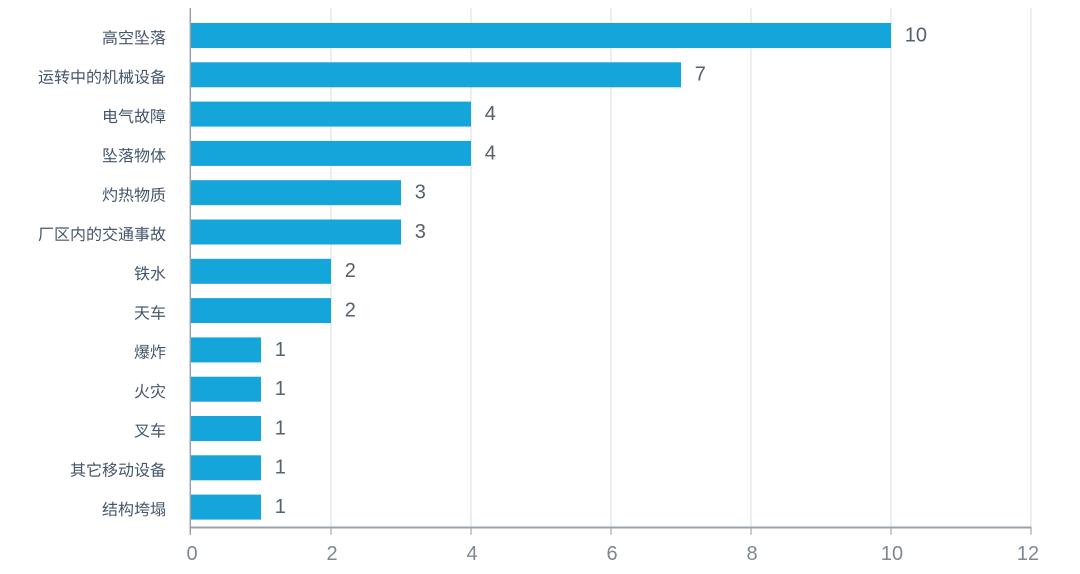 The width and height of the screenshot is (1080, 574). I want to click on svg-text: 6, so click(611, 554).